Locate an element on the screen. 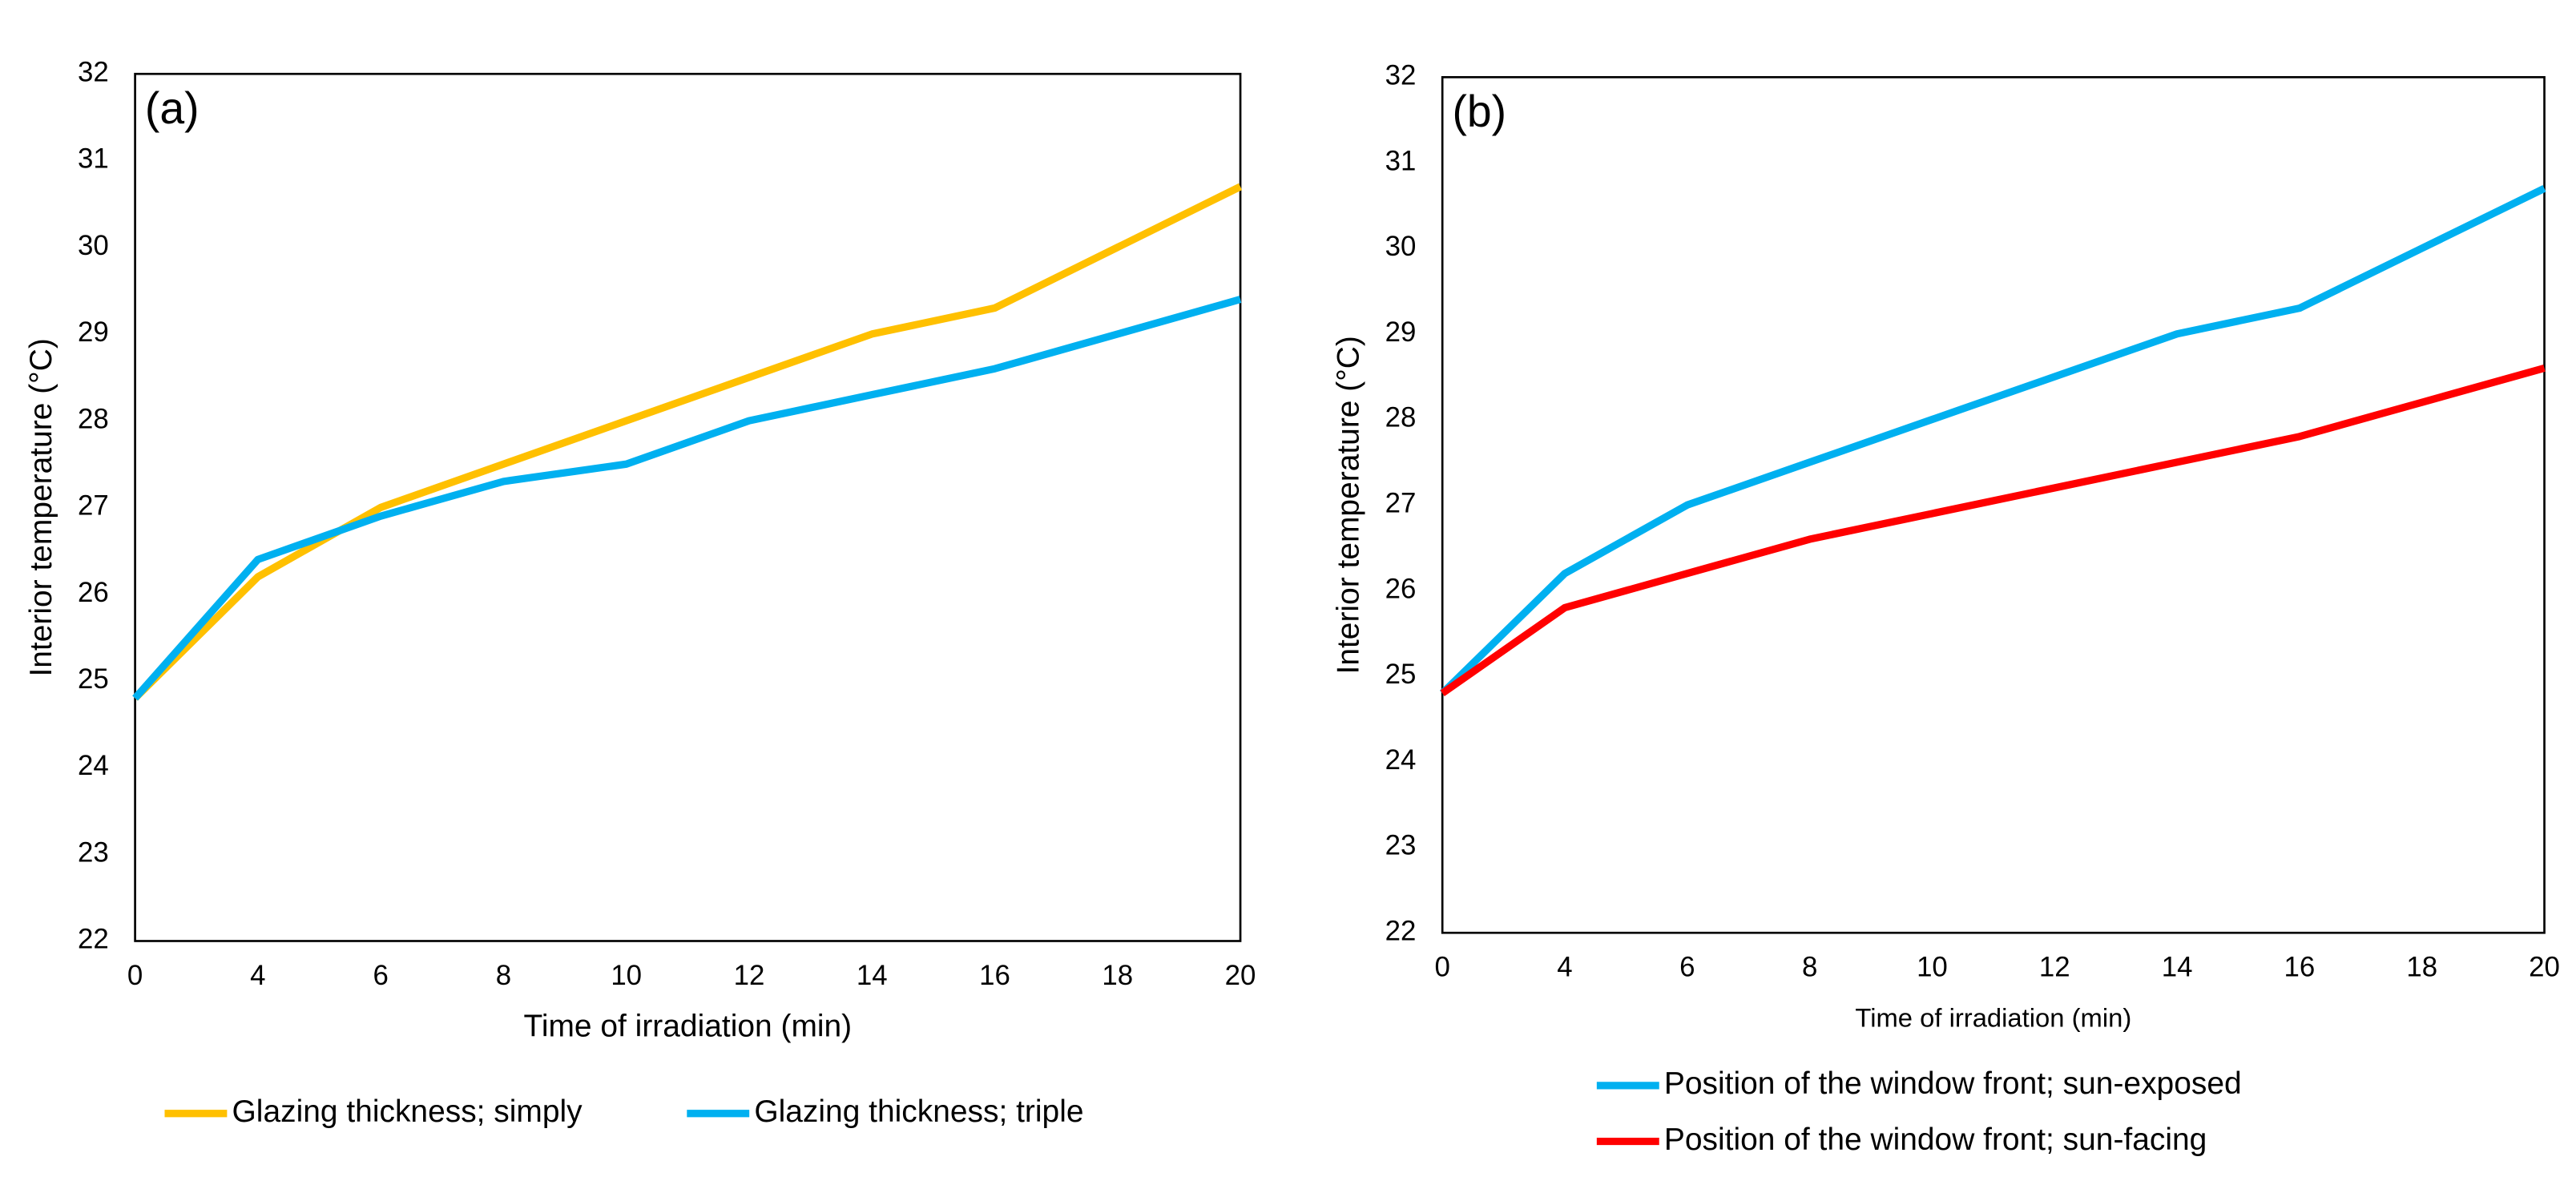  legend-label: Glazing thickness; simply is located at coordinates (407, 1111).